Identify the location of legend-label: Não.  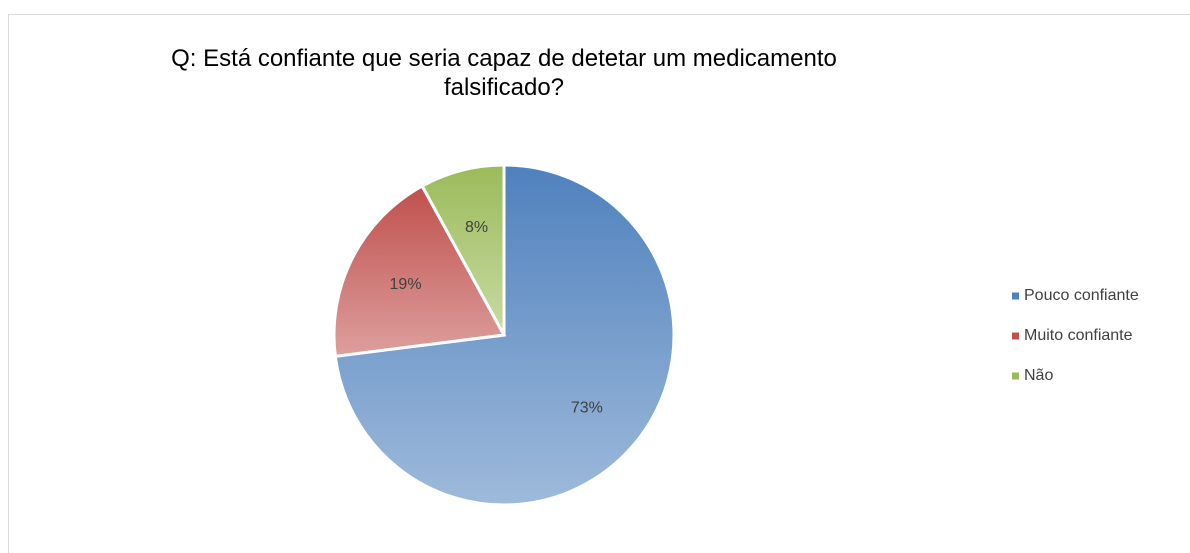
(1038, 375).